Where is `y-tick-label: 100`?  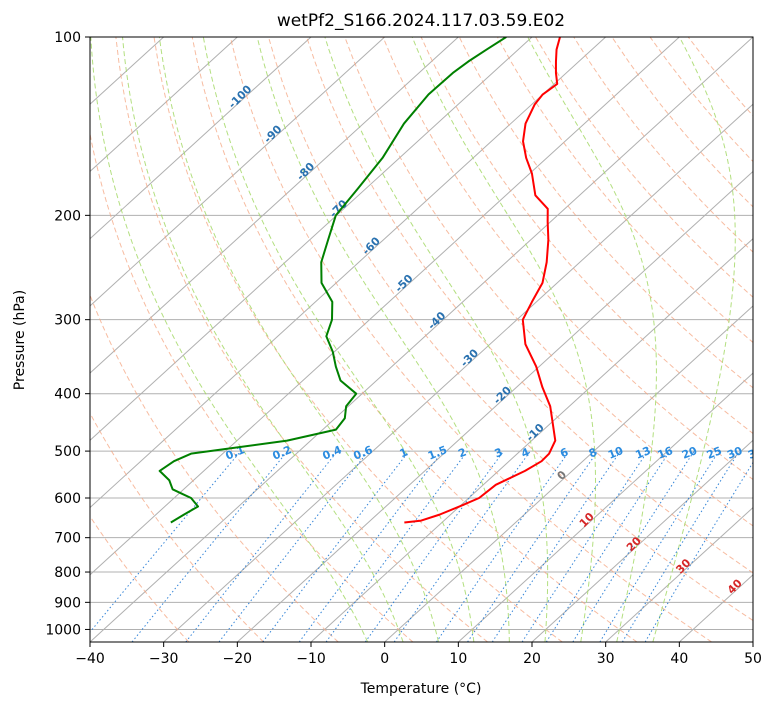 y-tick-label: 100 is located at coordinates (67, 38).